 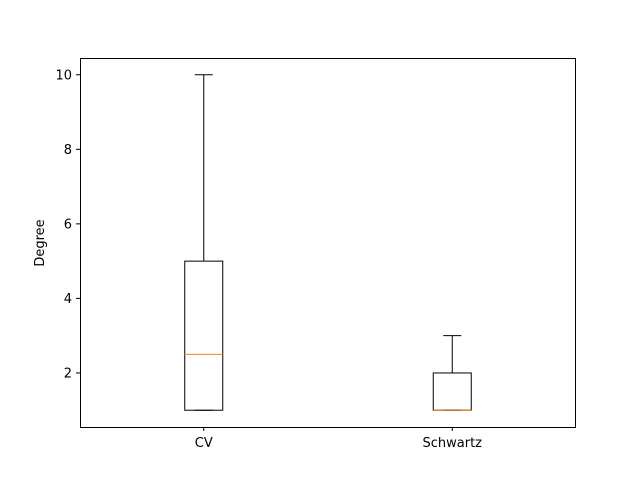 What do you see at coordinates (204, 443) in the screenshot?
I see `x-tick-label: CV` at bounding box center [204, 443].